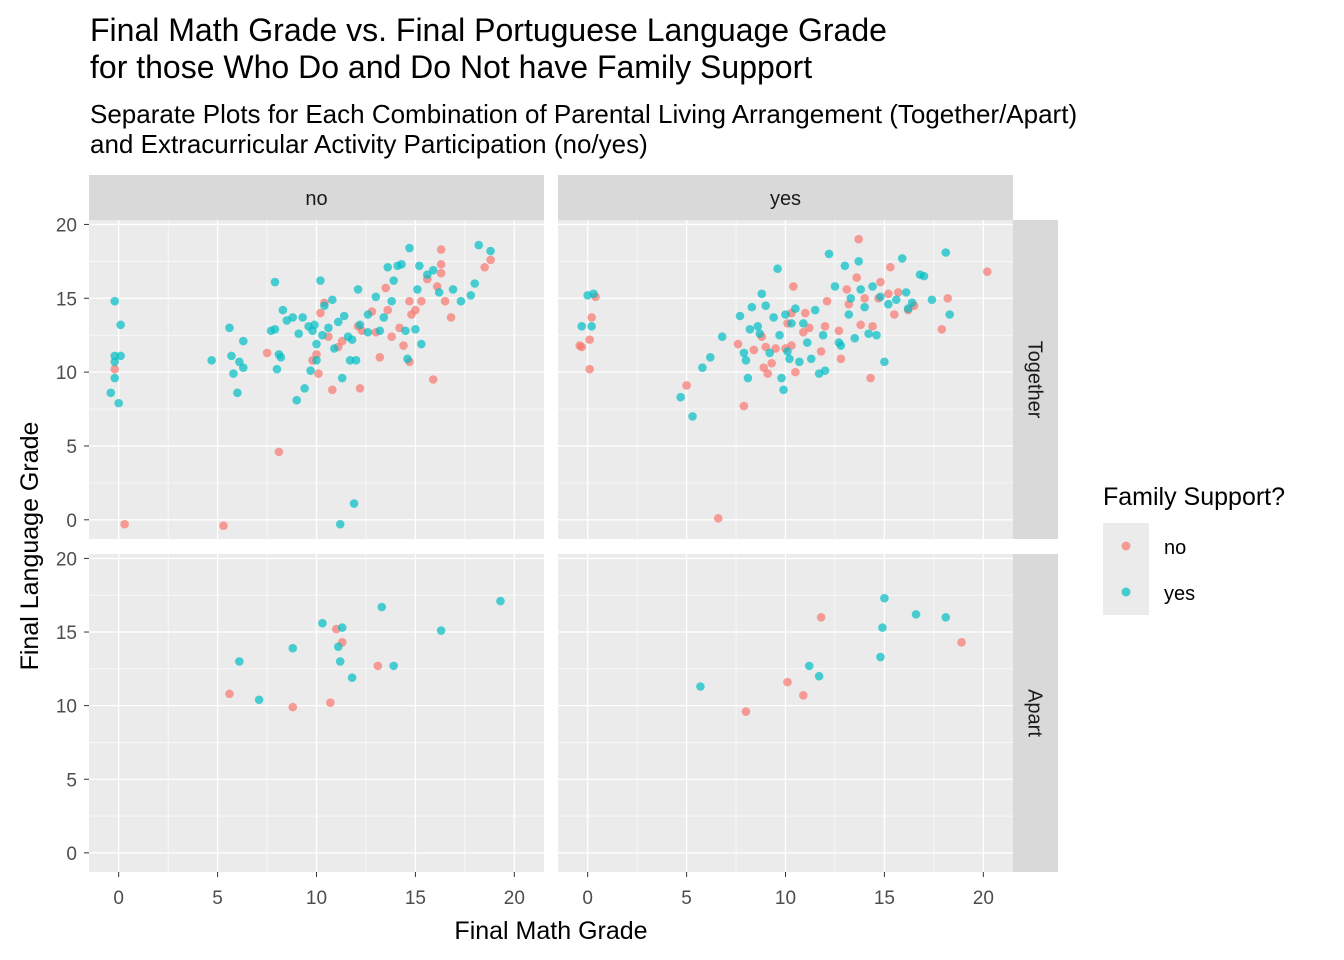 The height and width of the screenshot is (960, 1344). Describe the element at coordinates (785, 379) in the screenshot. I see `panel-together-yes` at that location.